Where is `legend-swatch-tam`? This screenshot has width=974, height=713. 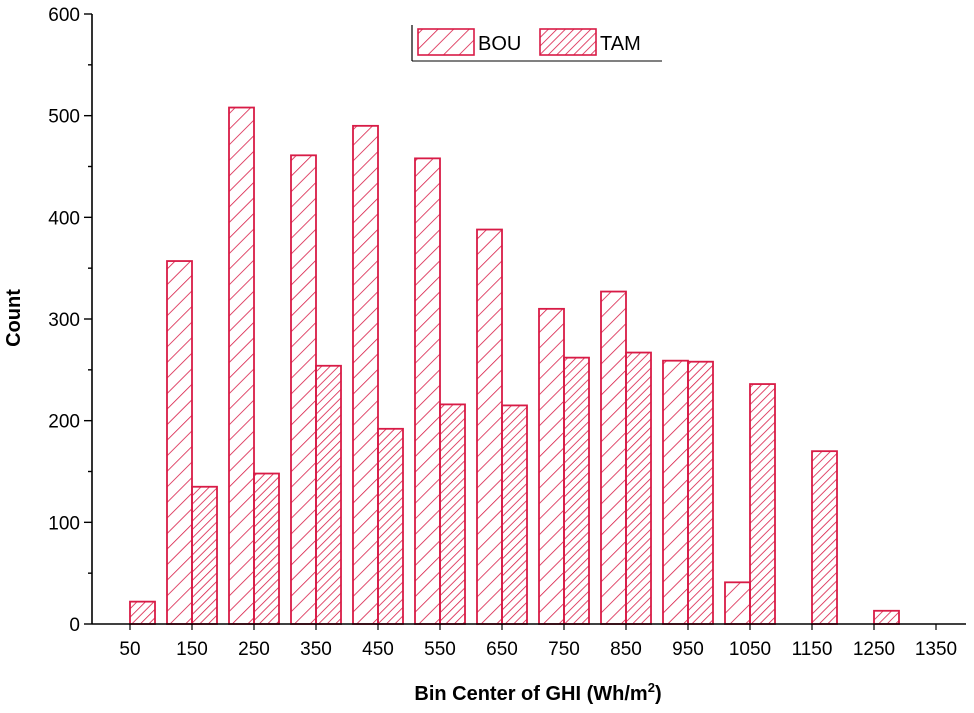
legend-swatch-tam is located at coordinates (568, 42).